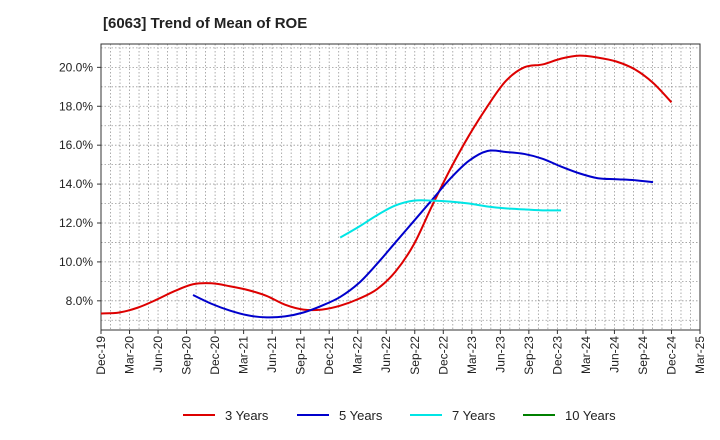 Image resolution: width=720 pixels, height=440 pixels. What do you see at coordinates (557, 355) in the screenshot?
I see `x-tick-label: Dec-23` at bounding box center [557, 355].